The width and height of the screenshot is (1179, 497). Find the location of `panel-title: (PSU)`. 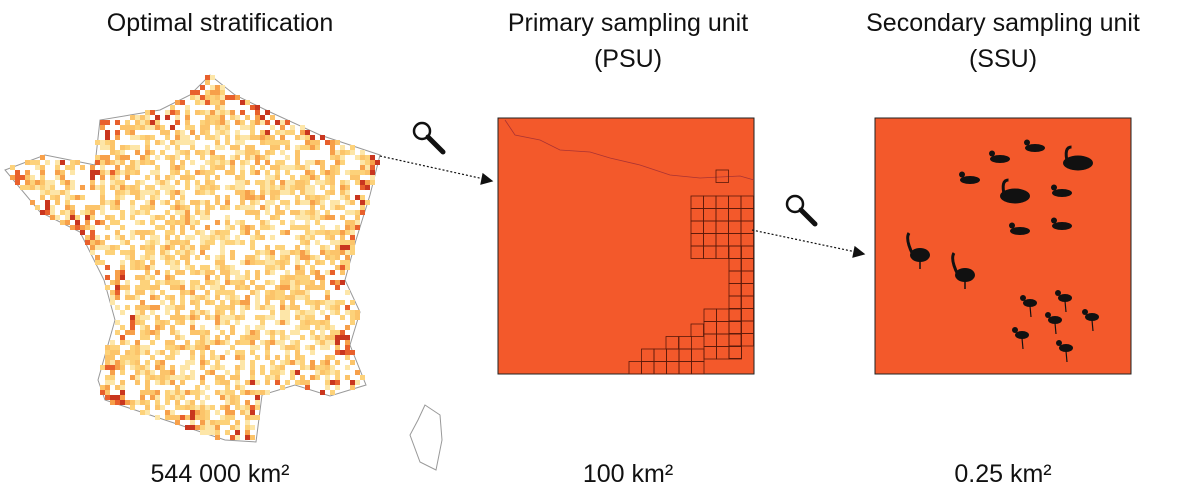

panel-title: (PSU) is located at coordinates (628, 59).